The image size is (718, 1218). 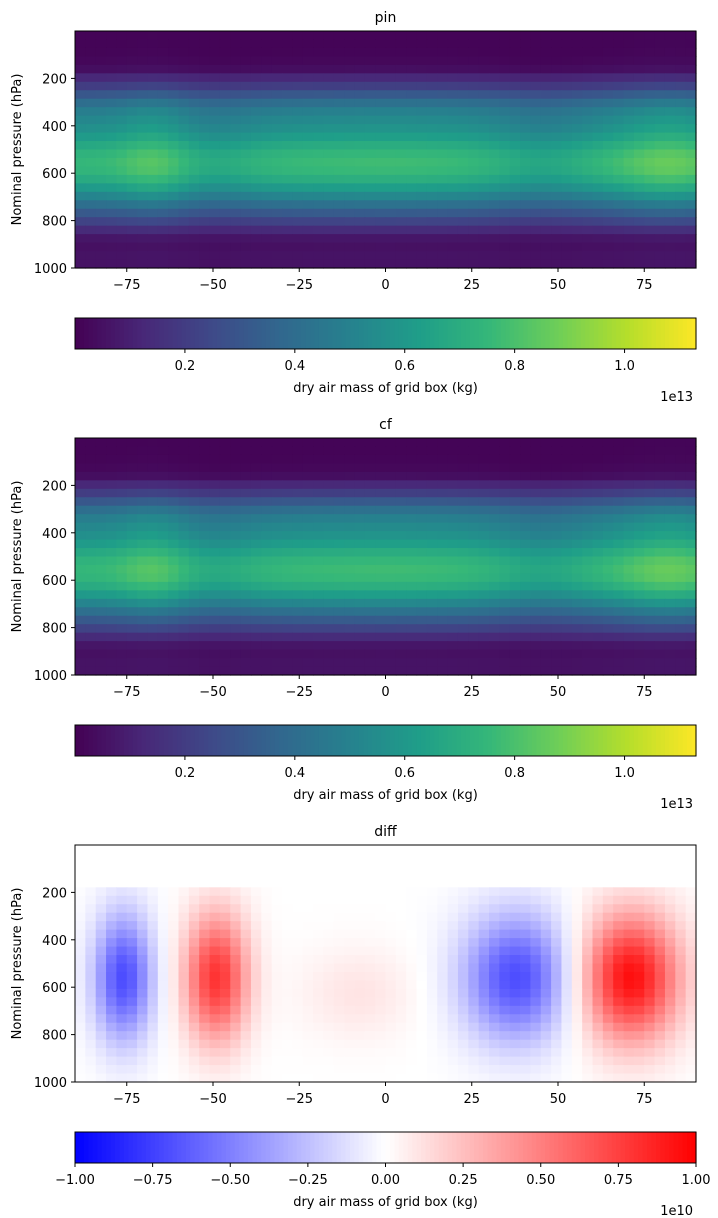 I want to click on x-tick-label: 25, so click(x=471, y=285).